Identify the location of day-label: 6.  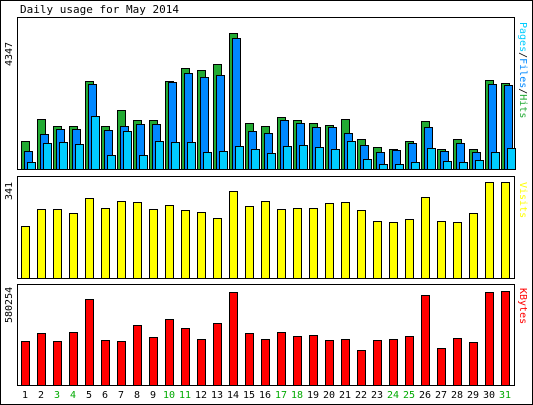
(105, 395).